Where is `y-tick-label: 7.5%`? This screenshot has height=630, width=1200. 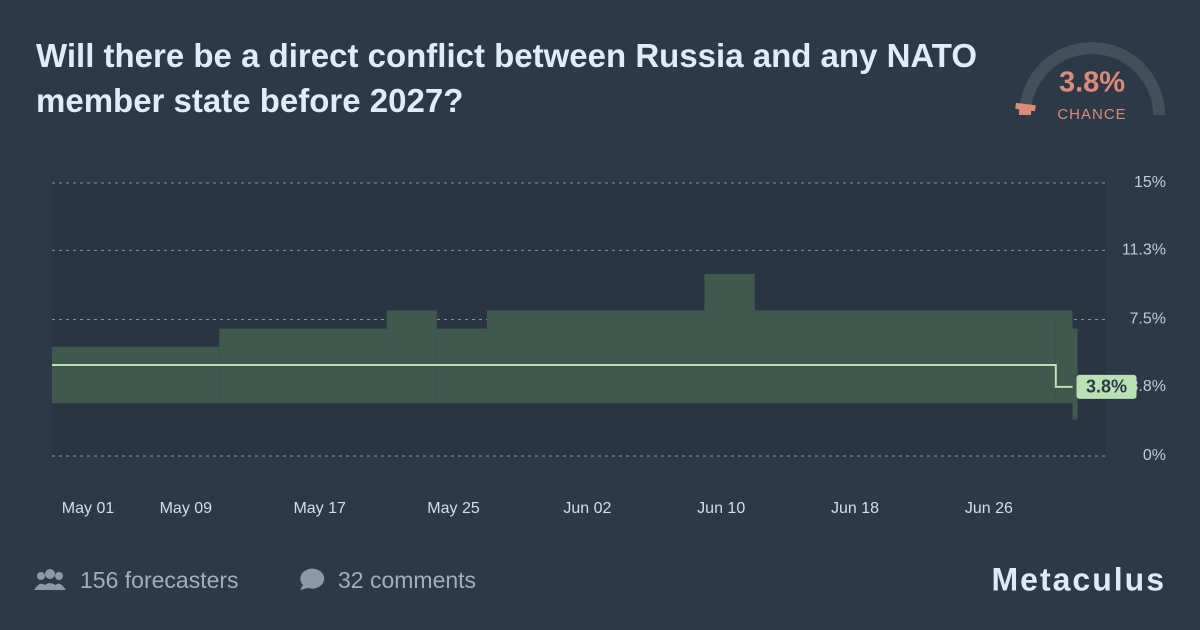 y-tick-label: 7.5% is located at coordinates (1148, 319).